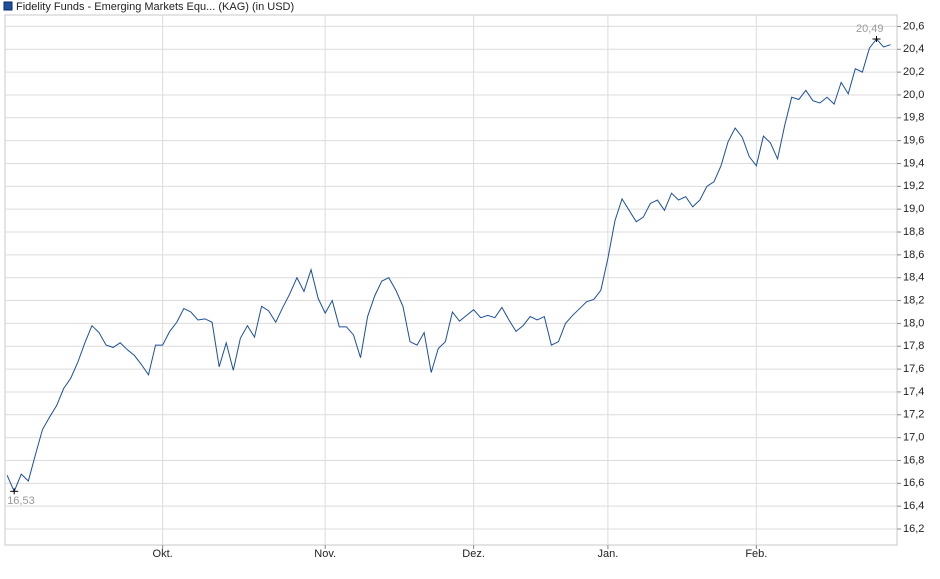 The height and width of the screenshot is (579, 940). What do you see at coordinates (608, 554) in the screenshot?
I see `x-tick-label: Jan.` at bounding box center [608, 554].